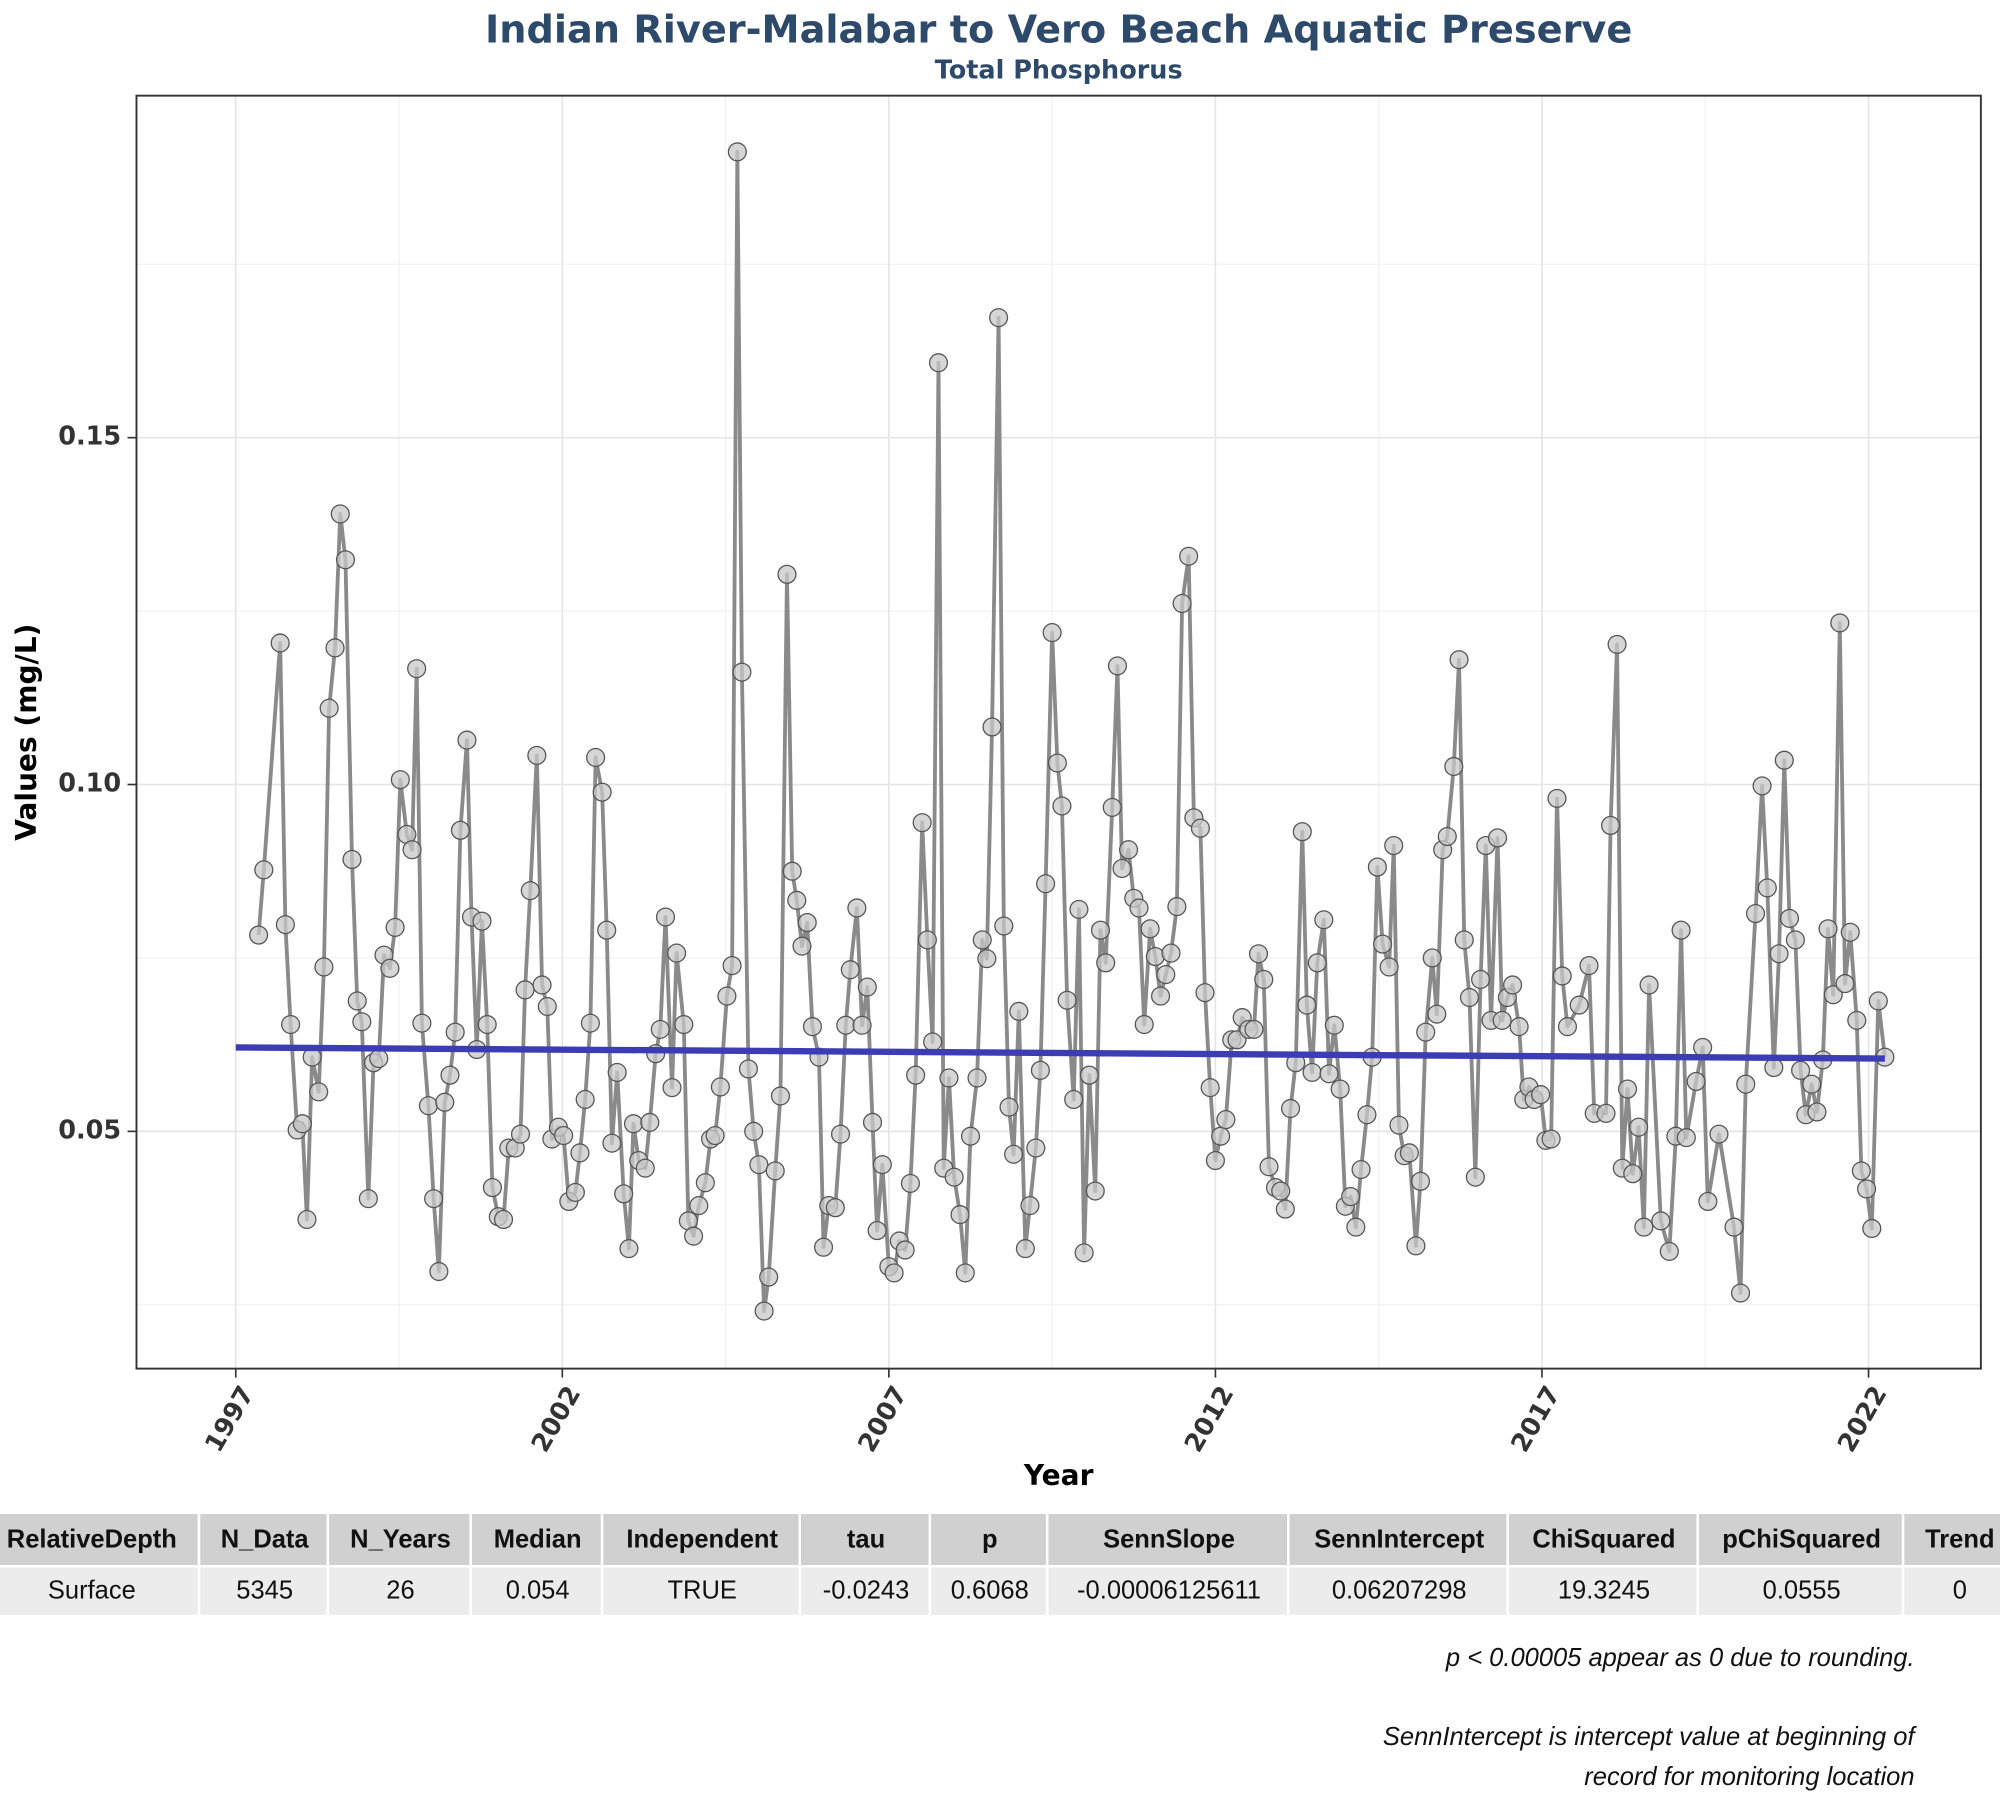 The width and height of the screenshot is (2000, 1800). Describe the element at coordinates (1749, 1777) in the screenshot. I see `note: record for monitoring location` at that location.